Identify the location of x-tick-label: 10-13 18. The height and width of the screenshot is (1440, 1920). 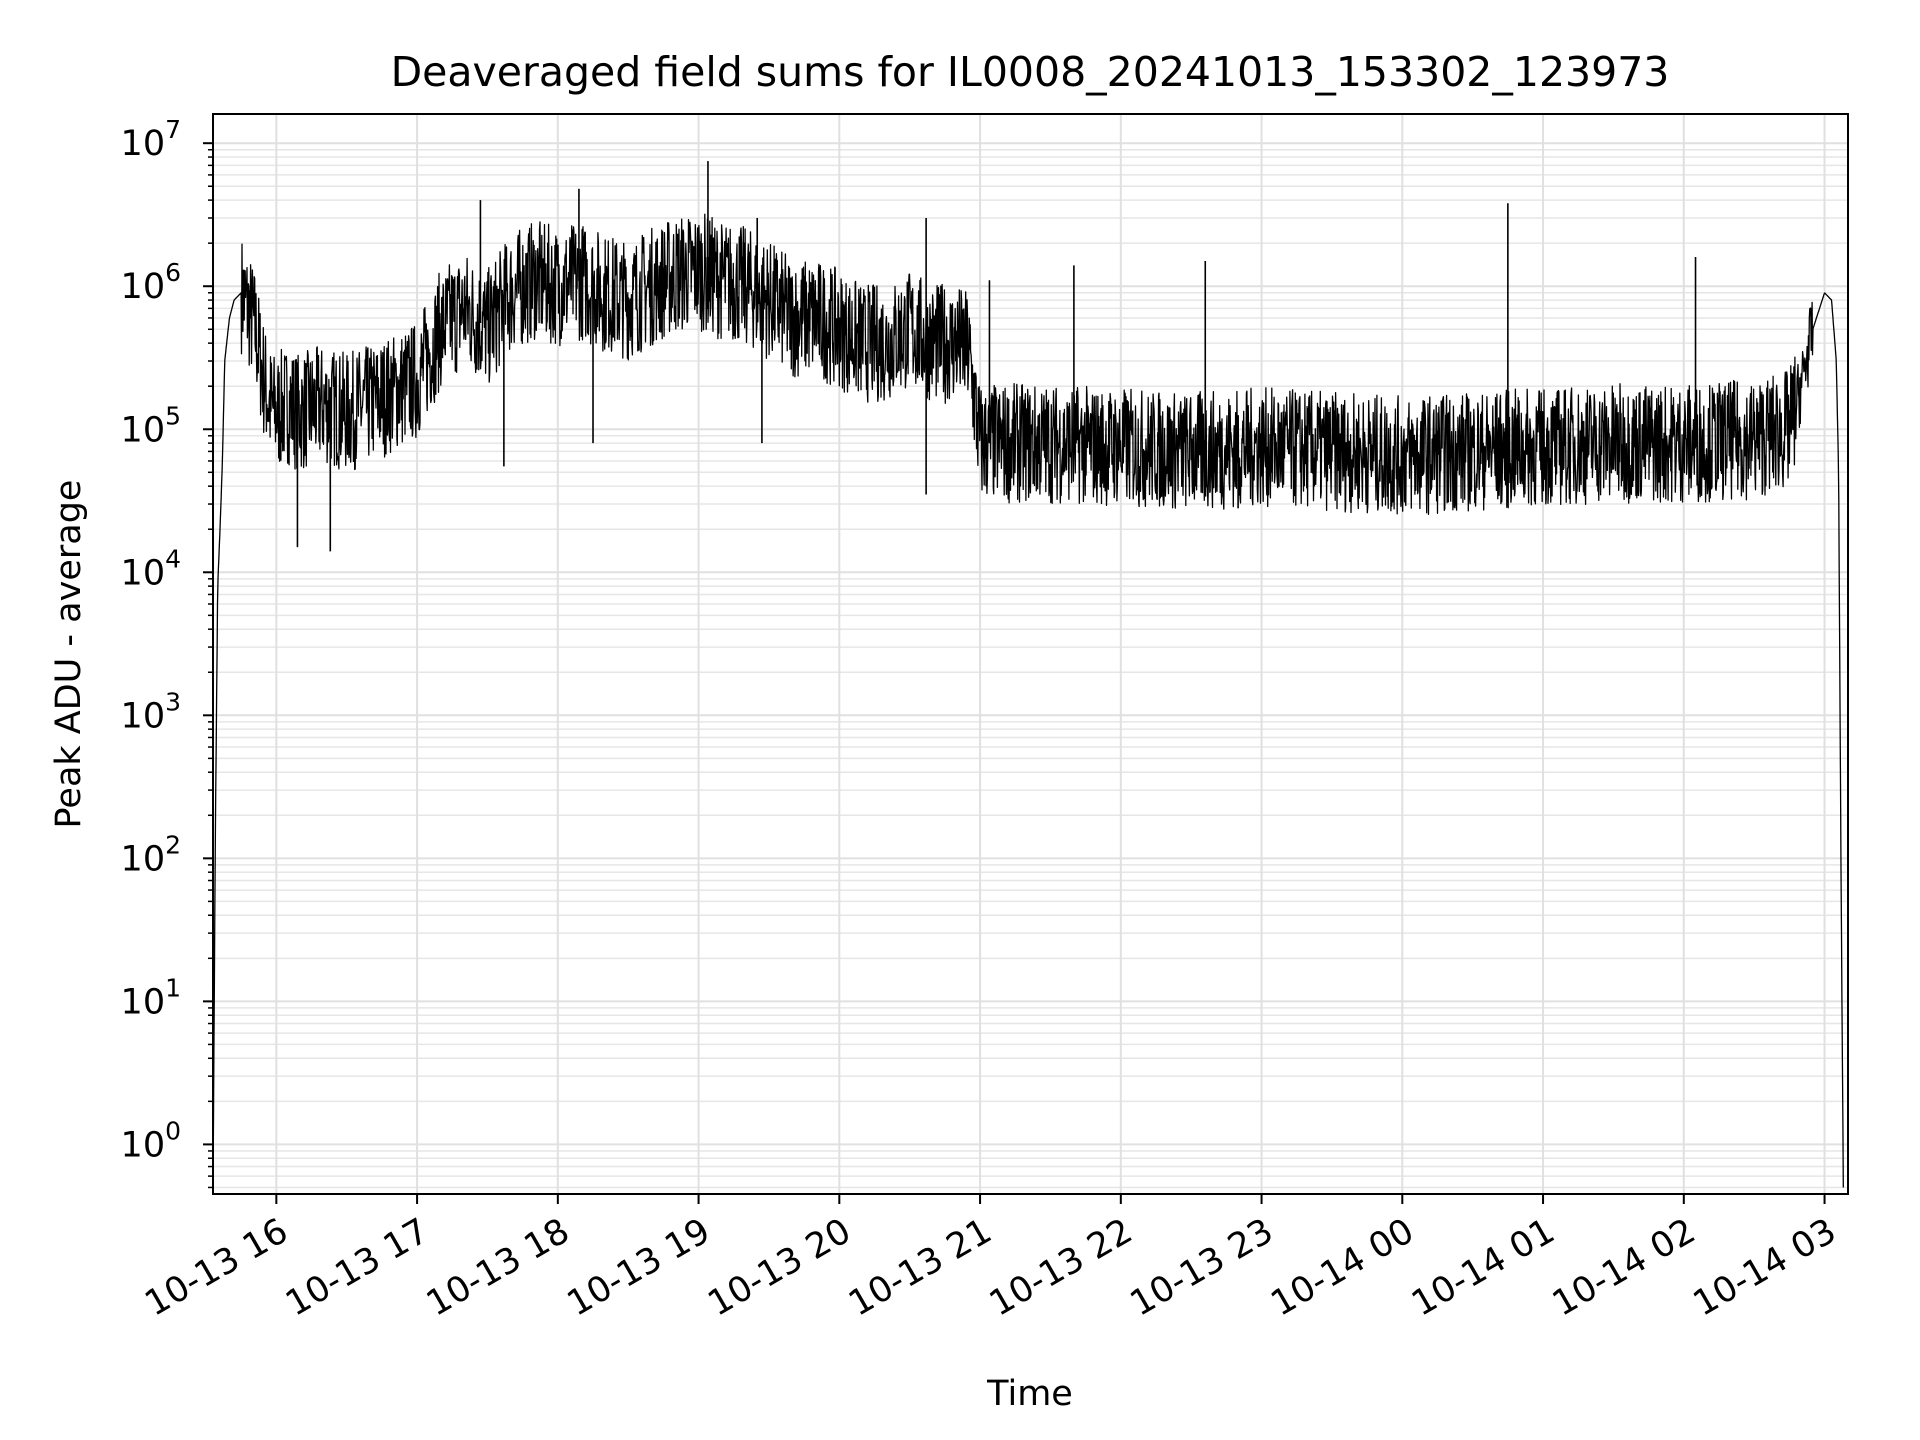
(498, 1267).